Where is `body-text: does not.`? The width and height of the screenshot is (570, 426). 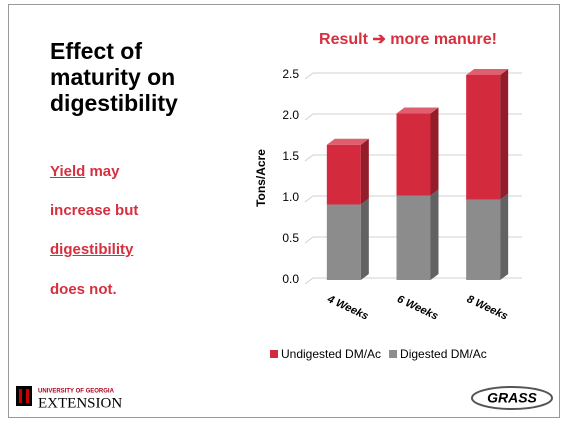 body-text: does not. is located at coordinates (83, 289).